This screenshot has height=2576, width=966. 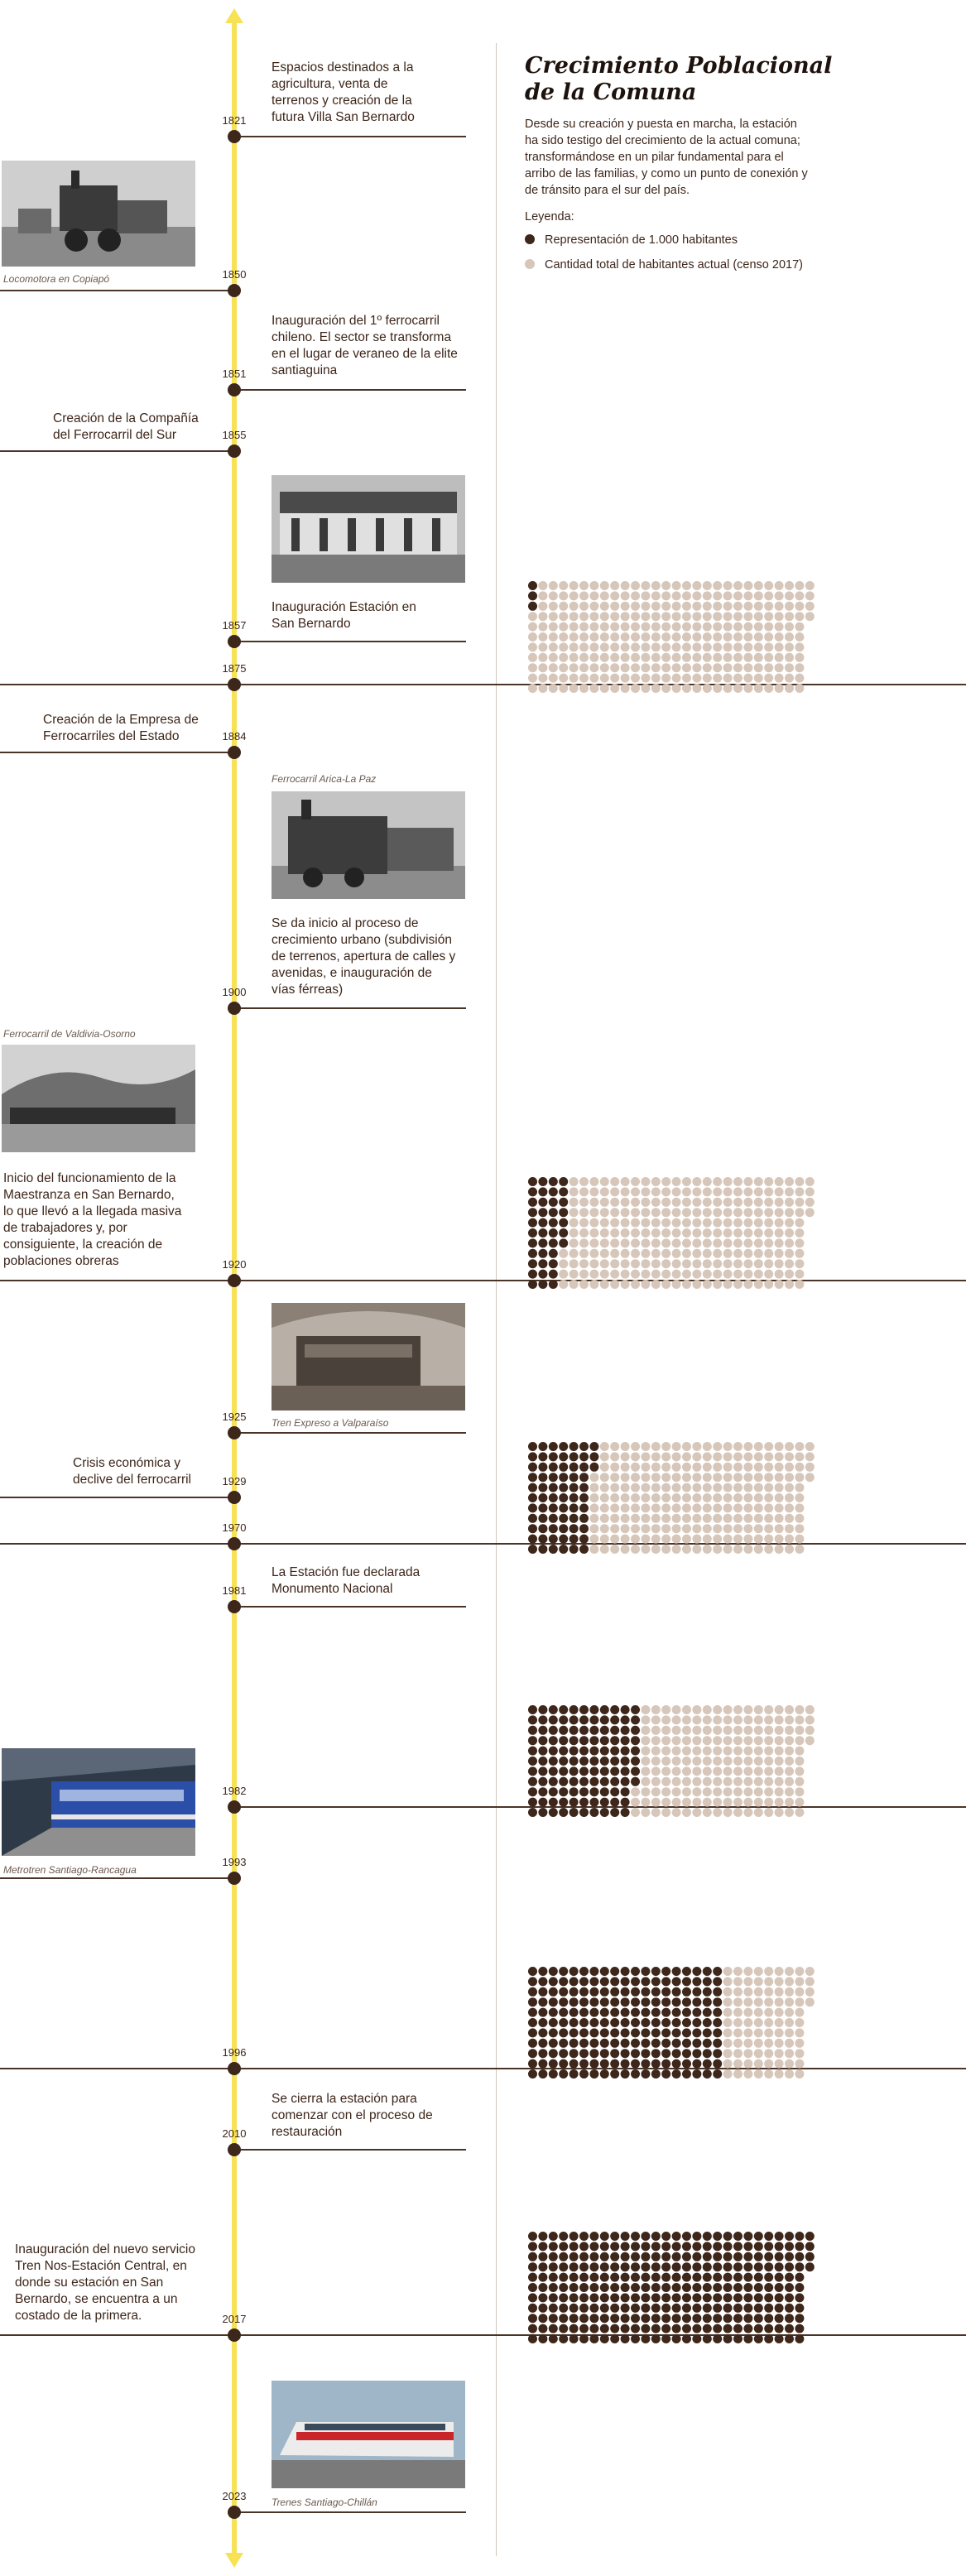 I want to click on filled-dot-icon, so click(x=530, y=239).